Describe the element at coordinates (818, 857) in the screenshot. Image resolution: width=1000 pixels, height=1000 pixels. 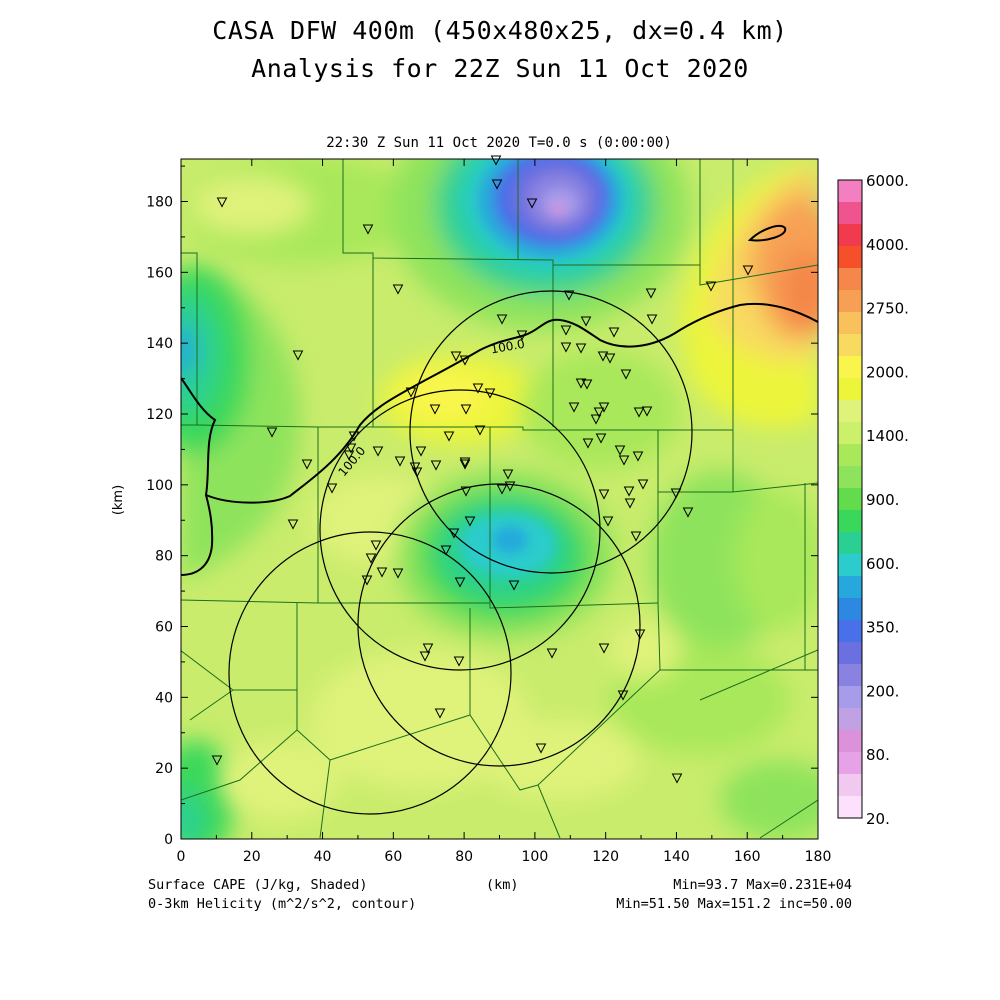
I see `x-tick-label: 180` at that location.